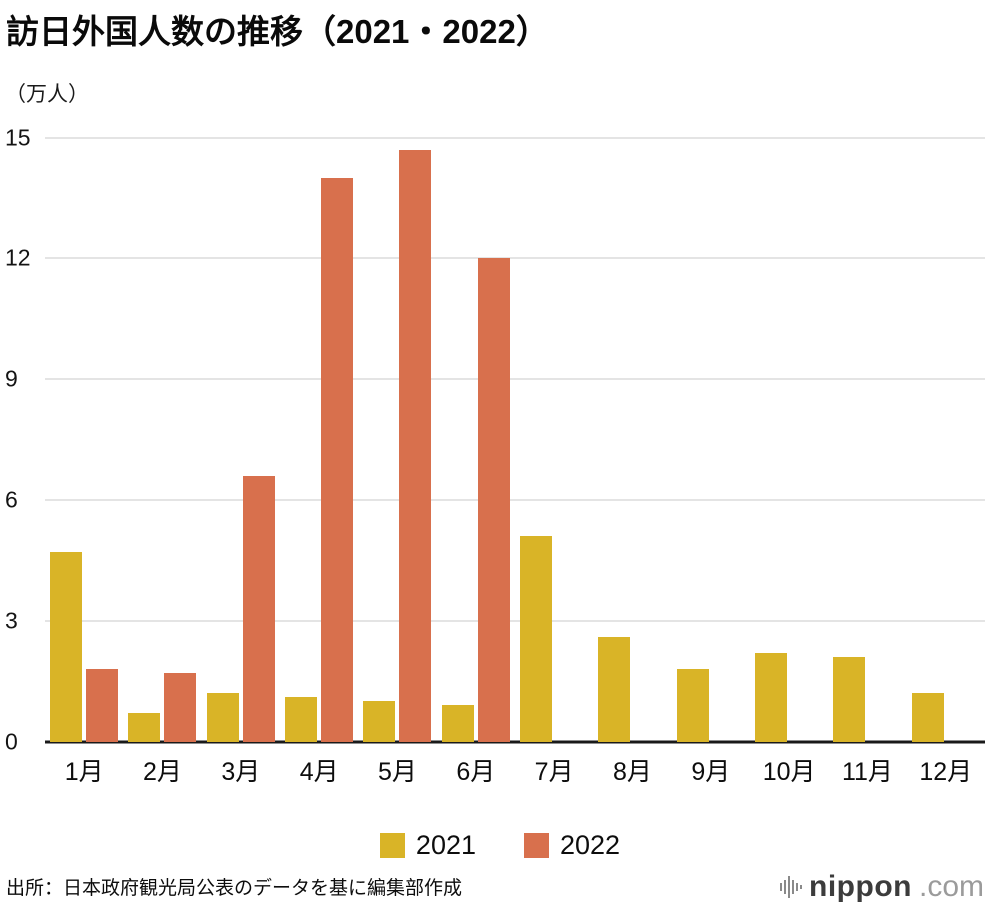 The width and height of the screenshot is (1000, 910). What do you see at coordinates (84, 440) in the screenshot?
I see `bar-group-1月` at bounding box center [84, 440].